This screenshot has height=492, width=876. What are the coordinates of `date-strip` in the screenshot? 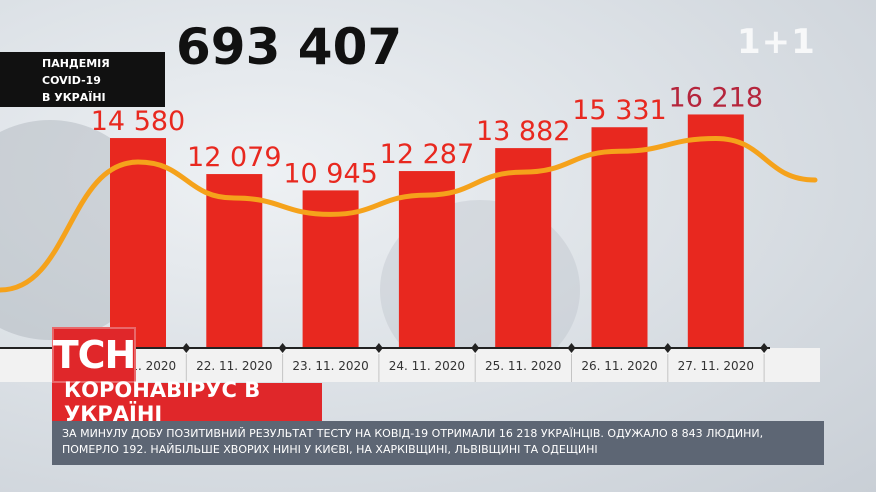 It's located at (410, 365).